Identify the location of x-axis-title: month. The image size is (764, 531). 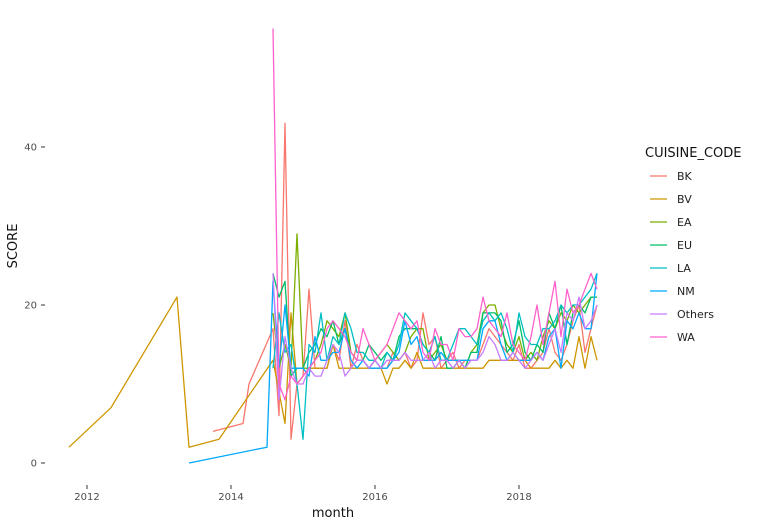
(333, 513).